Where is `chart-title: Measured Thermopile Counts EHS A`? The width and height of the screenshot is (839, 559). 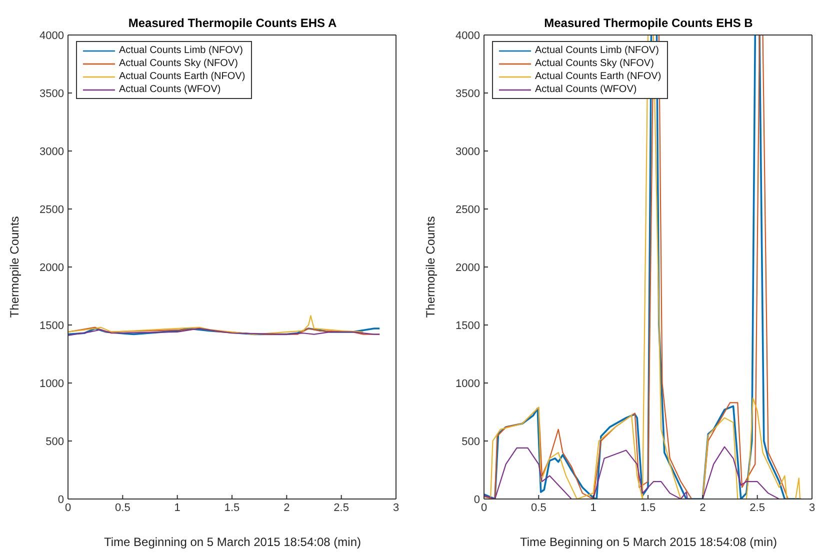 chart-title: Measured Thermopile Counts EHS A is located at coordinates (232, 23).